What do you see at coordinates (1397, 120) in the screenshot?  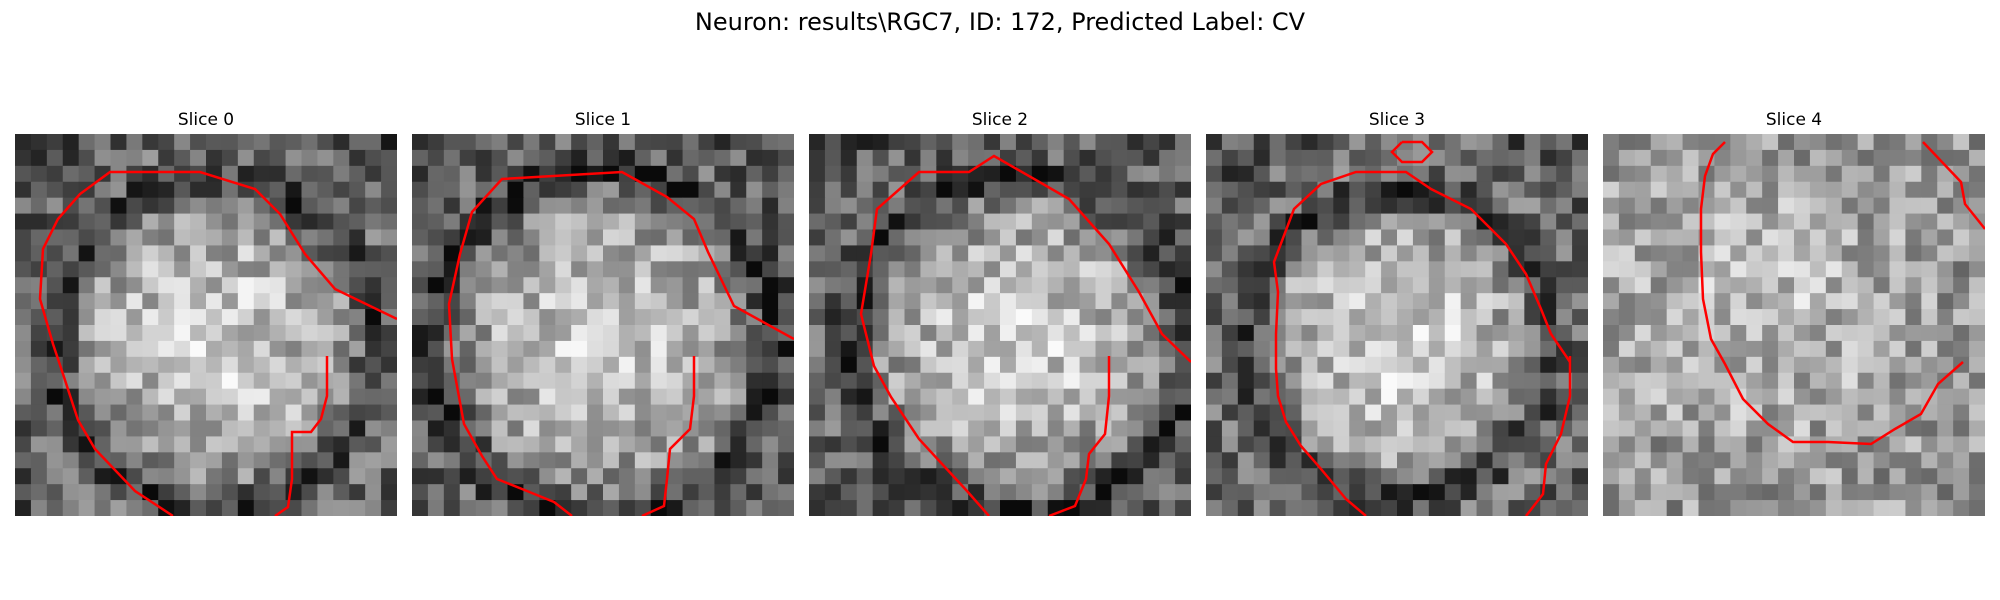 I see `slice-title: Slice 3` at bounding box center [1397, 120].